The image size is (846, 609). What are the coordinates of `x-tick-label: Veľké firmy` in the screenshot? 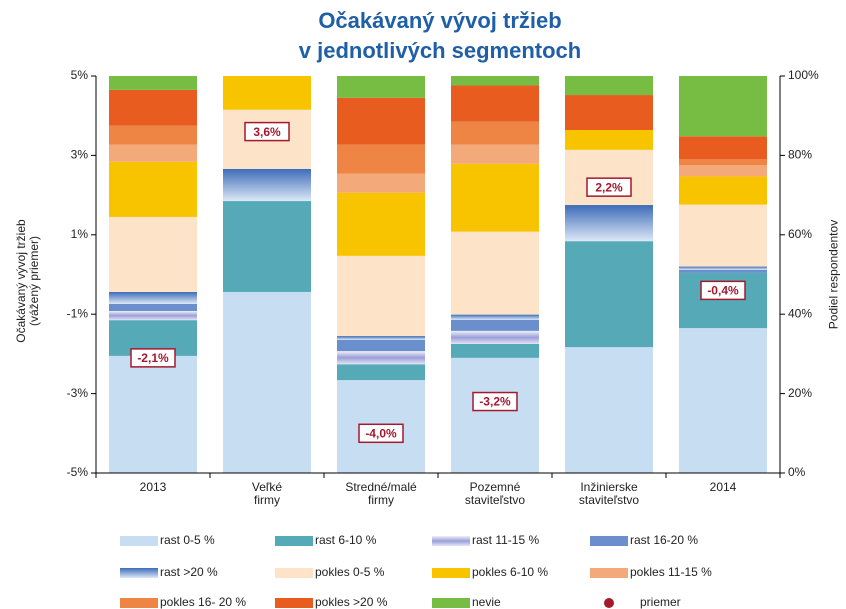 It's located at (267, 493).